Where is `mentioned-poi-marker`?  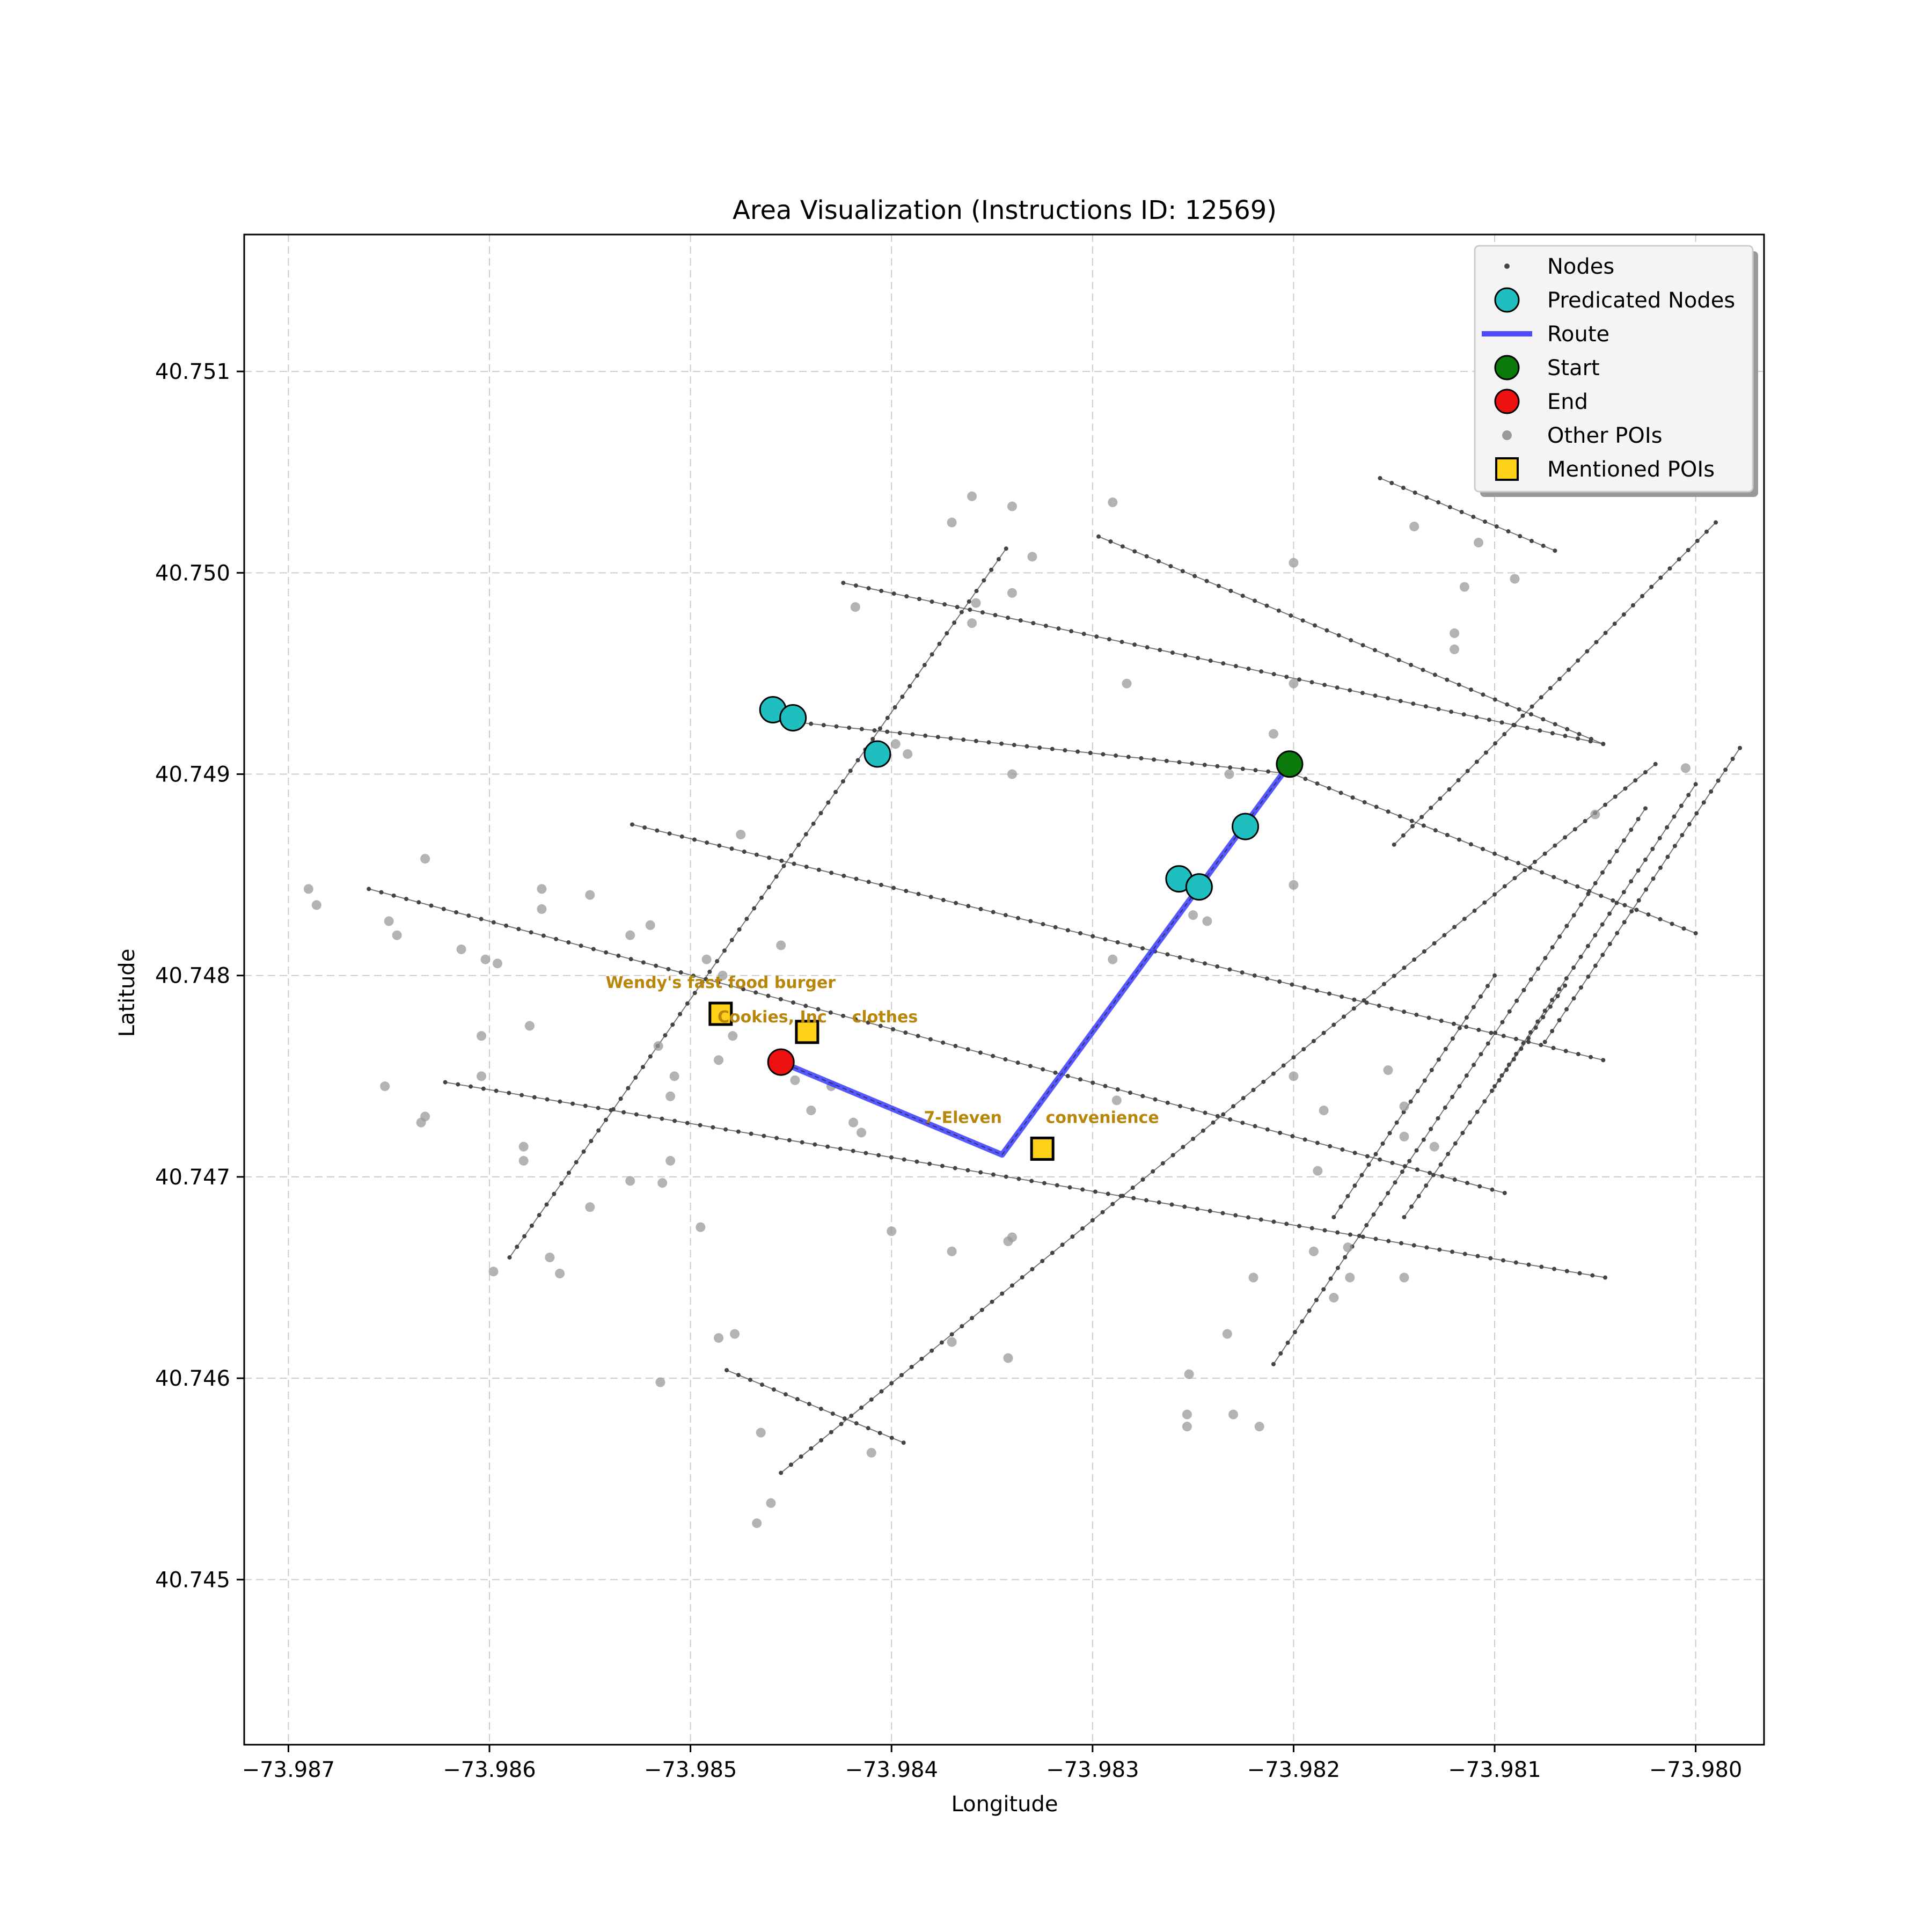
mentioned-poi-marker is located at coordinates (807, 1032).